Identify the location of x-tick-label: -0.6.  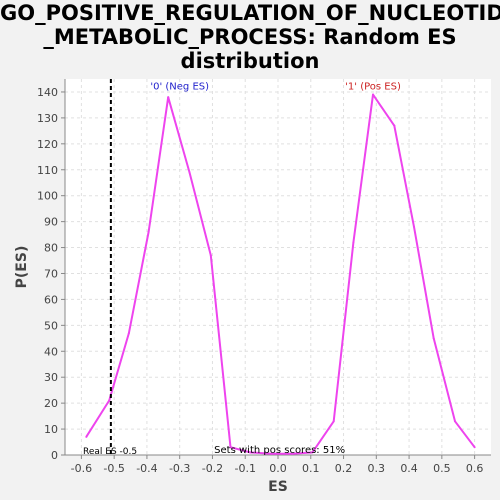
(81, 468).